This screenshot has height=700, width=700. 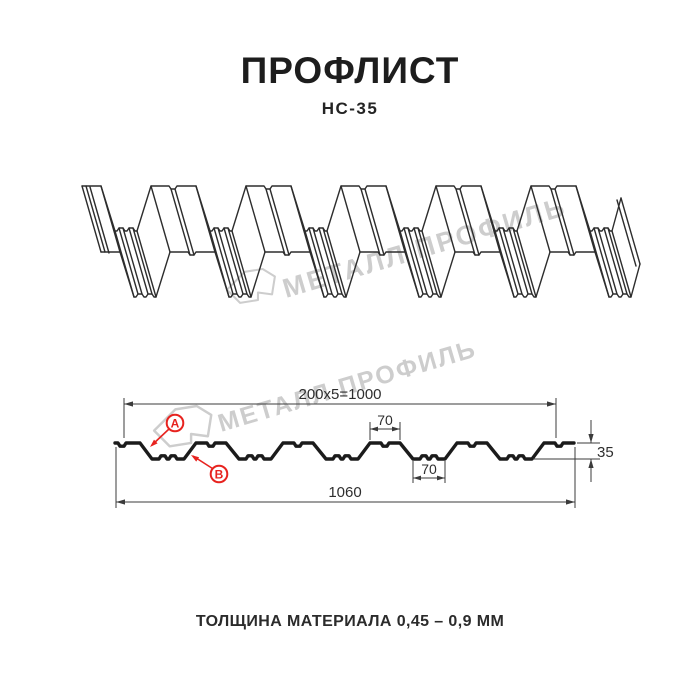 I want to click on dim-label-70-top: 70, so click(x=385, y=420).